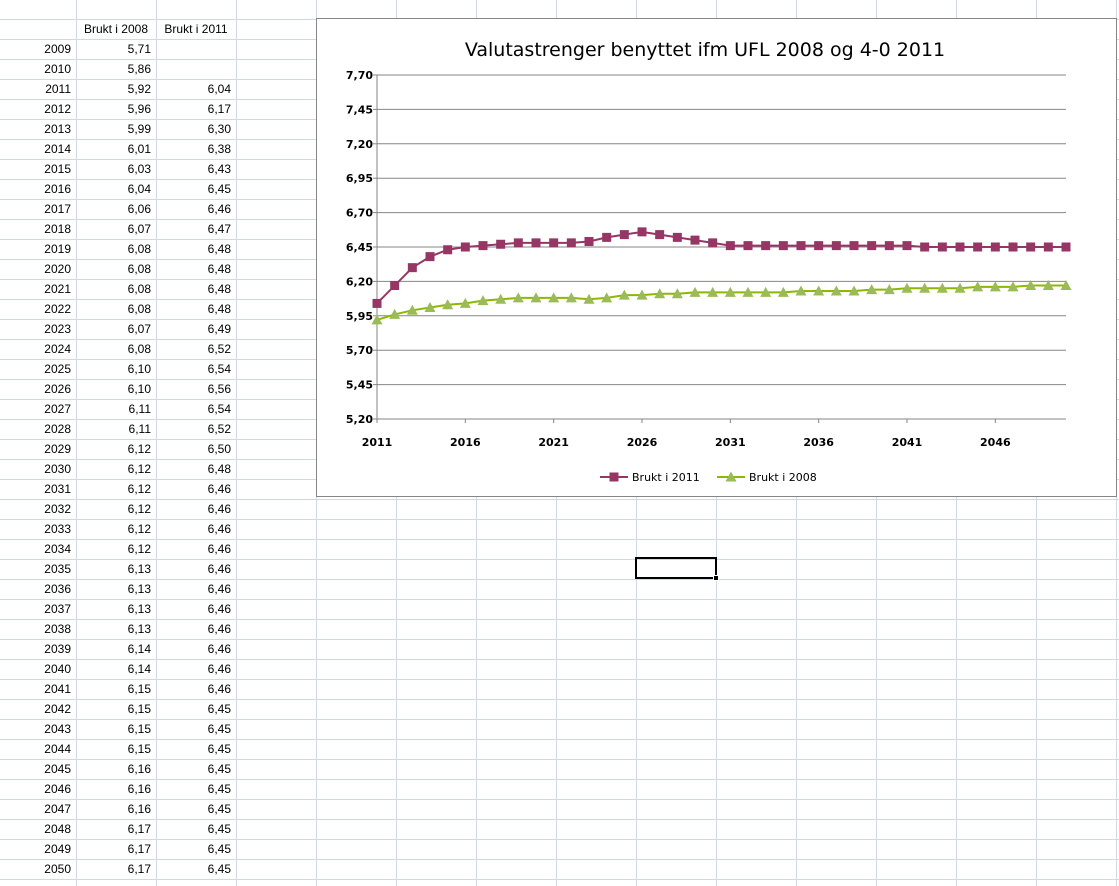 The height and width of the screenshot is (886, 1119). What do you see at coordinates (57, 129) in the screenshot?
I see `year-cell: 2013` at bounding box center [57, 129].